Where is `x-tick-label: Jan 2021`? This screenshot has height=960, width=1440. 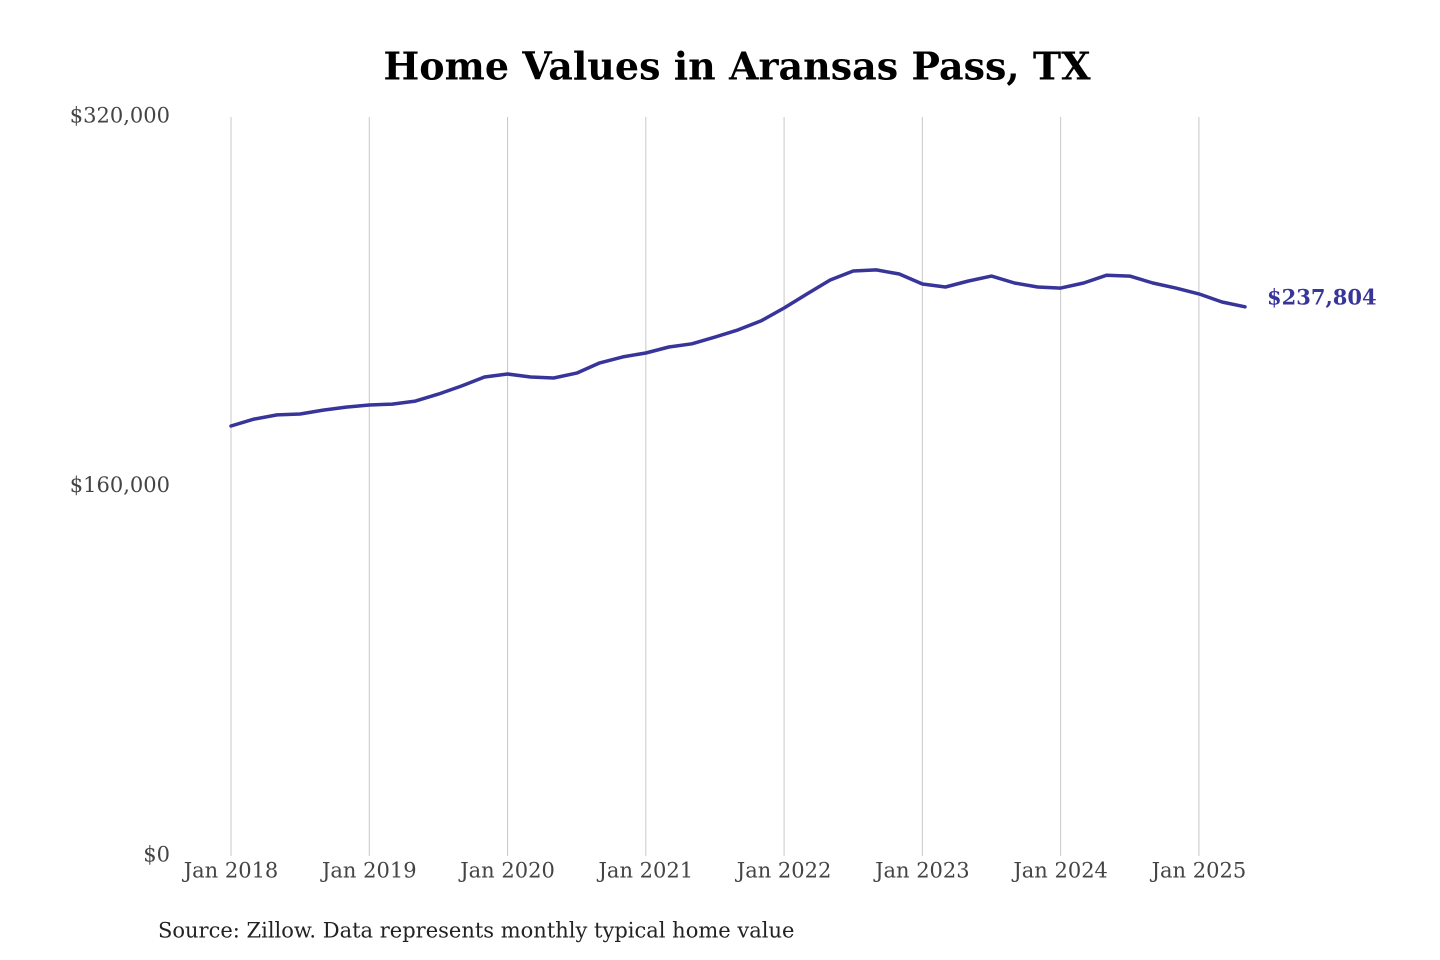 x-tick-label: Jan 2021 is located at coordinates (645, 871).